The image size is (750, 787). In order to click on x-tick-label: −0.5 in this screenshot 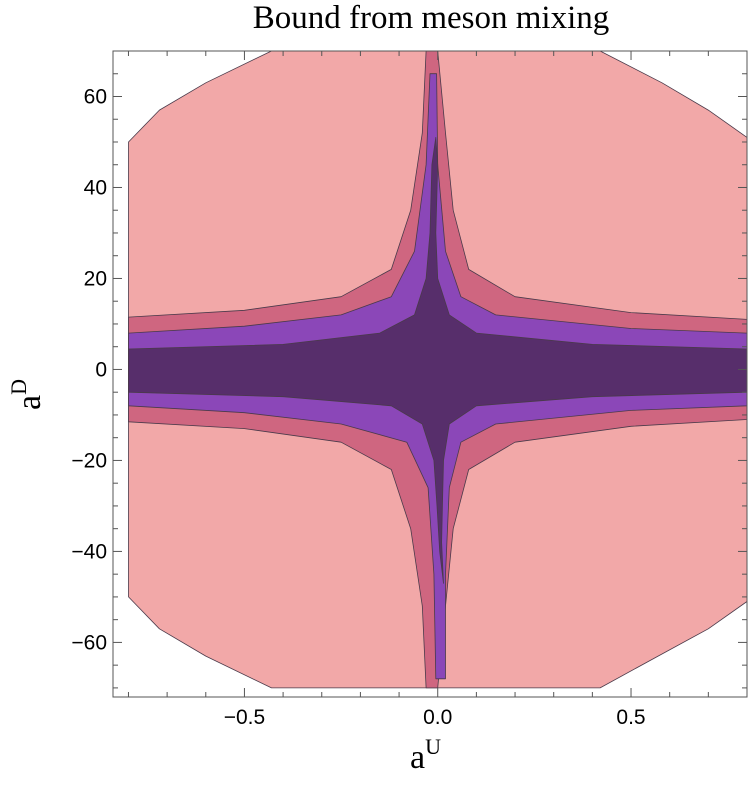, I will do `click(244, 717)`.